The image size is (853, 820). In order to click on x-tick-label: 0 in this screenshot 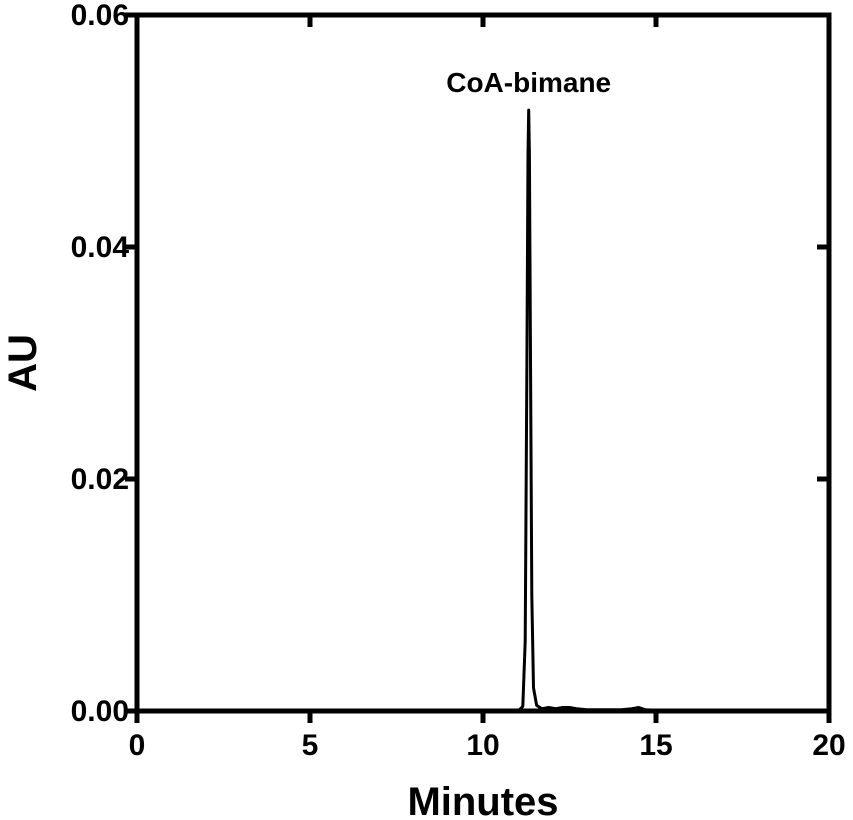, I will do `click(137, 745)`.